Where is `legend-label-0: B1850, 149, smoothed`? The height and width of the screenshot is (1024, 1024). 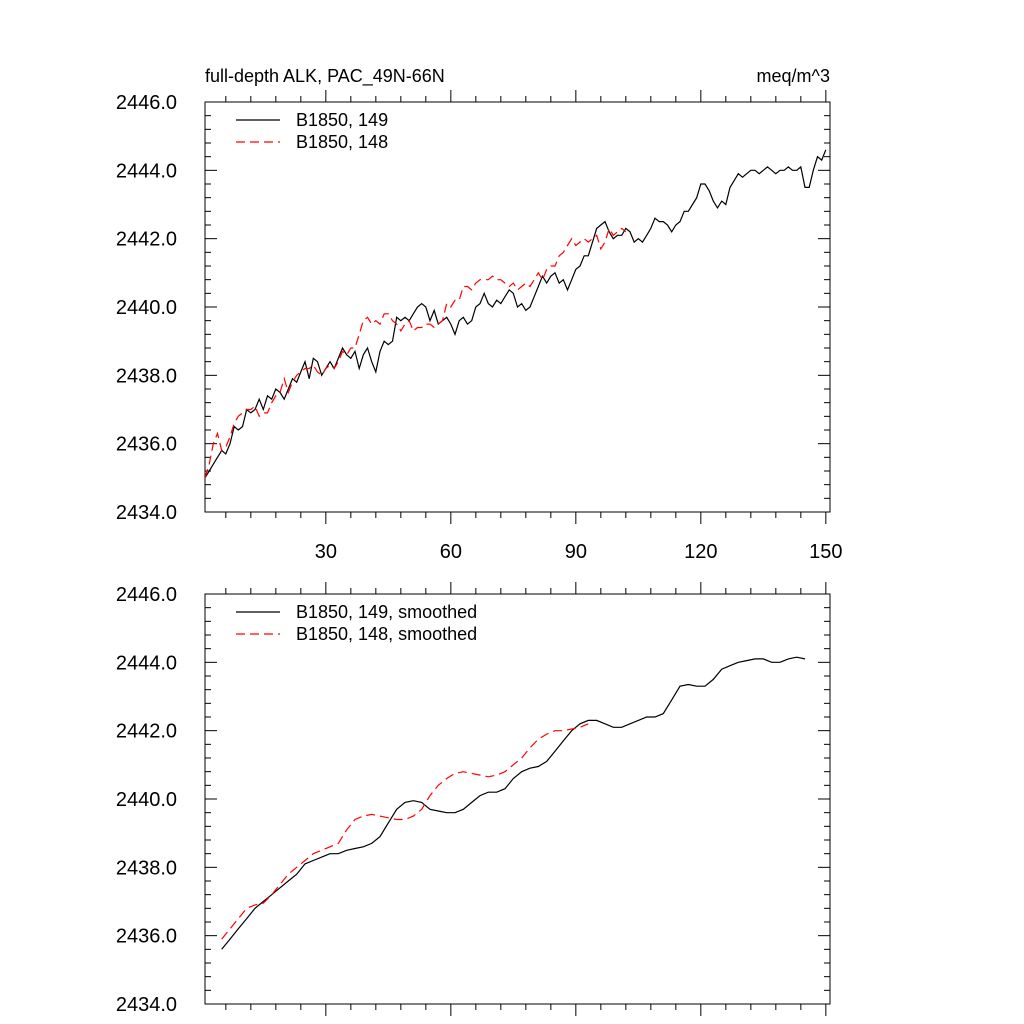
legend-label-0: B1850, 149, smoothed is located at coordinates (386, 612).